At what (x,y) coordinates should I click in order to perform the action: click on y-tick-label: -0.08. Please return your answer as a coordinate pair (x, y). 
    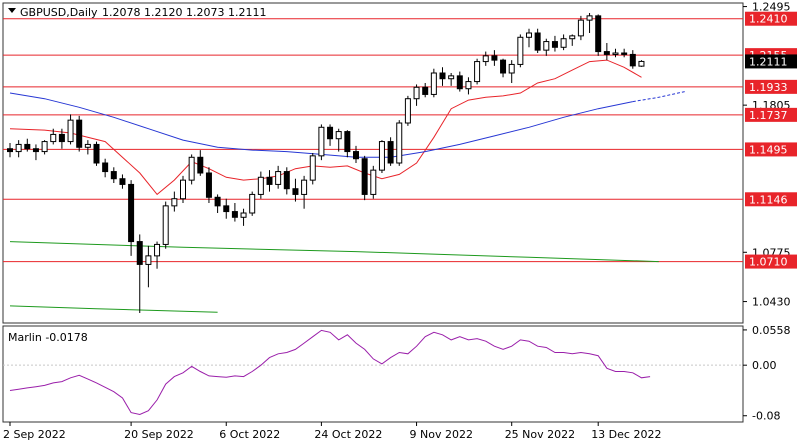
    Looking at the image, I should click on (766, 416).